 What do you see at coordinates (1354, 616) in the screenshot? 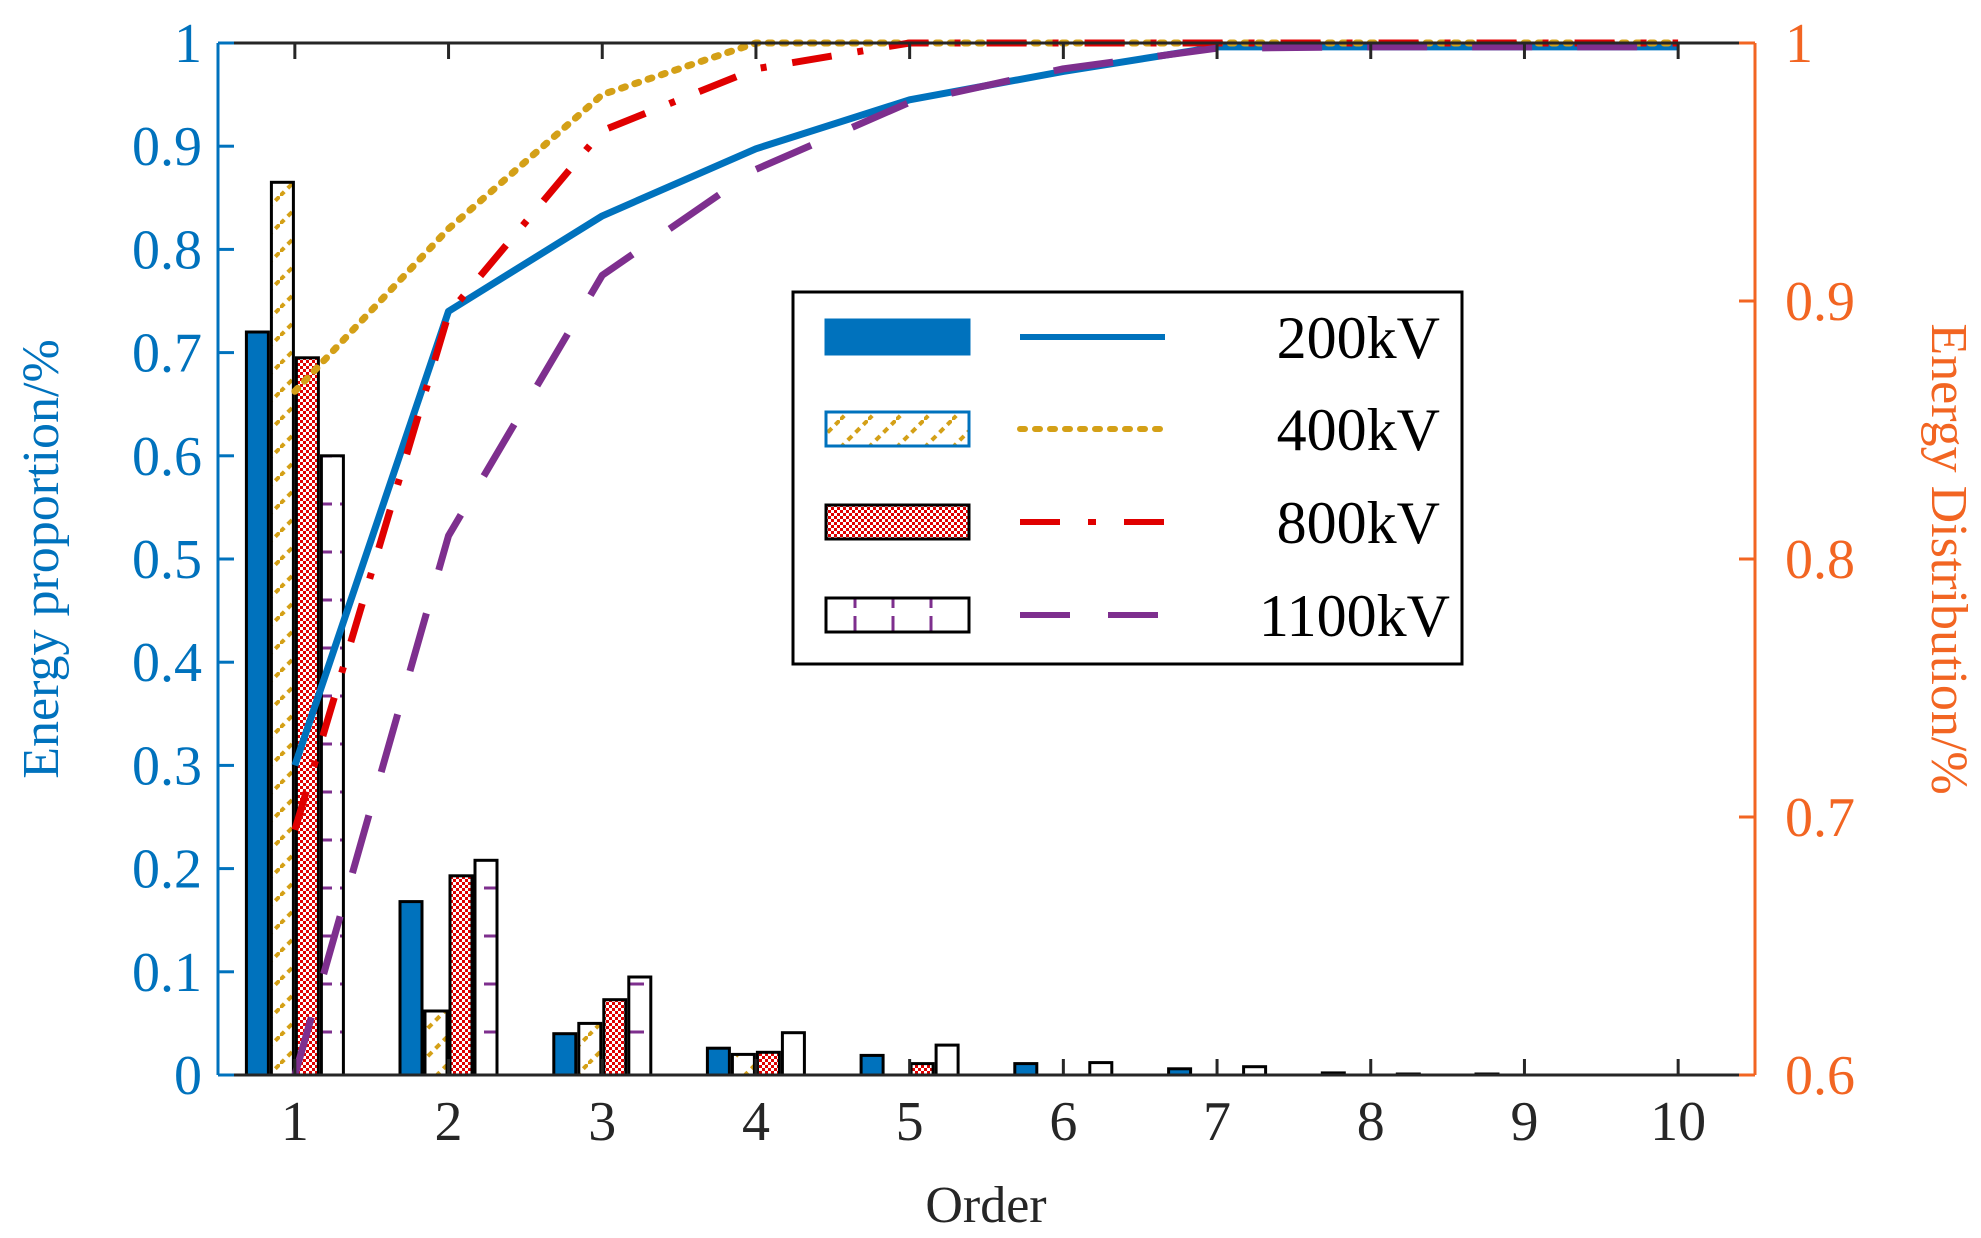
I see `legend-label-1100kv: 1100kV` at bounding box center [1354, 616].